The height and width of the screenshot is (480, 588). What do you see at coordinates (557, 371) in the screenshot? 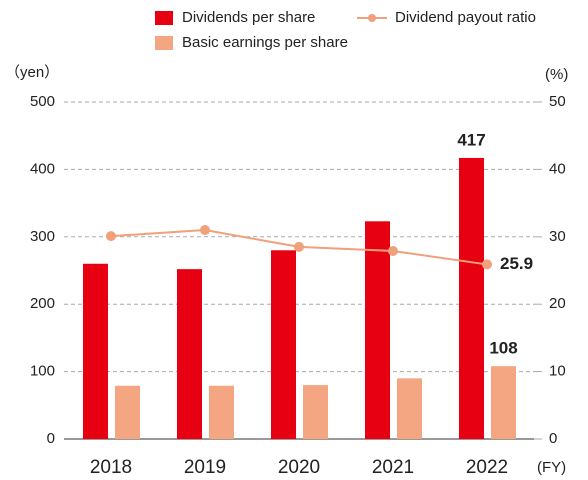
I see `y2-tick-label: 10` at bounding box center [557, 371].